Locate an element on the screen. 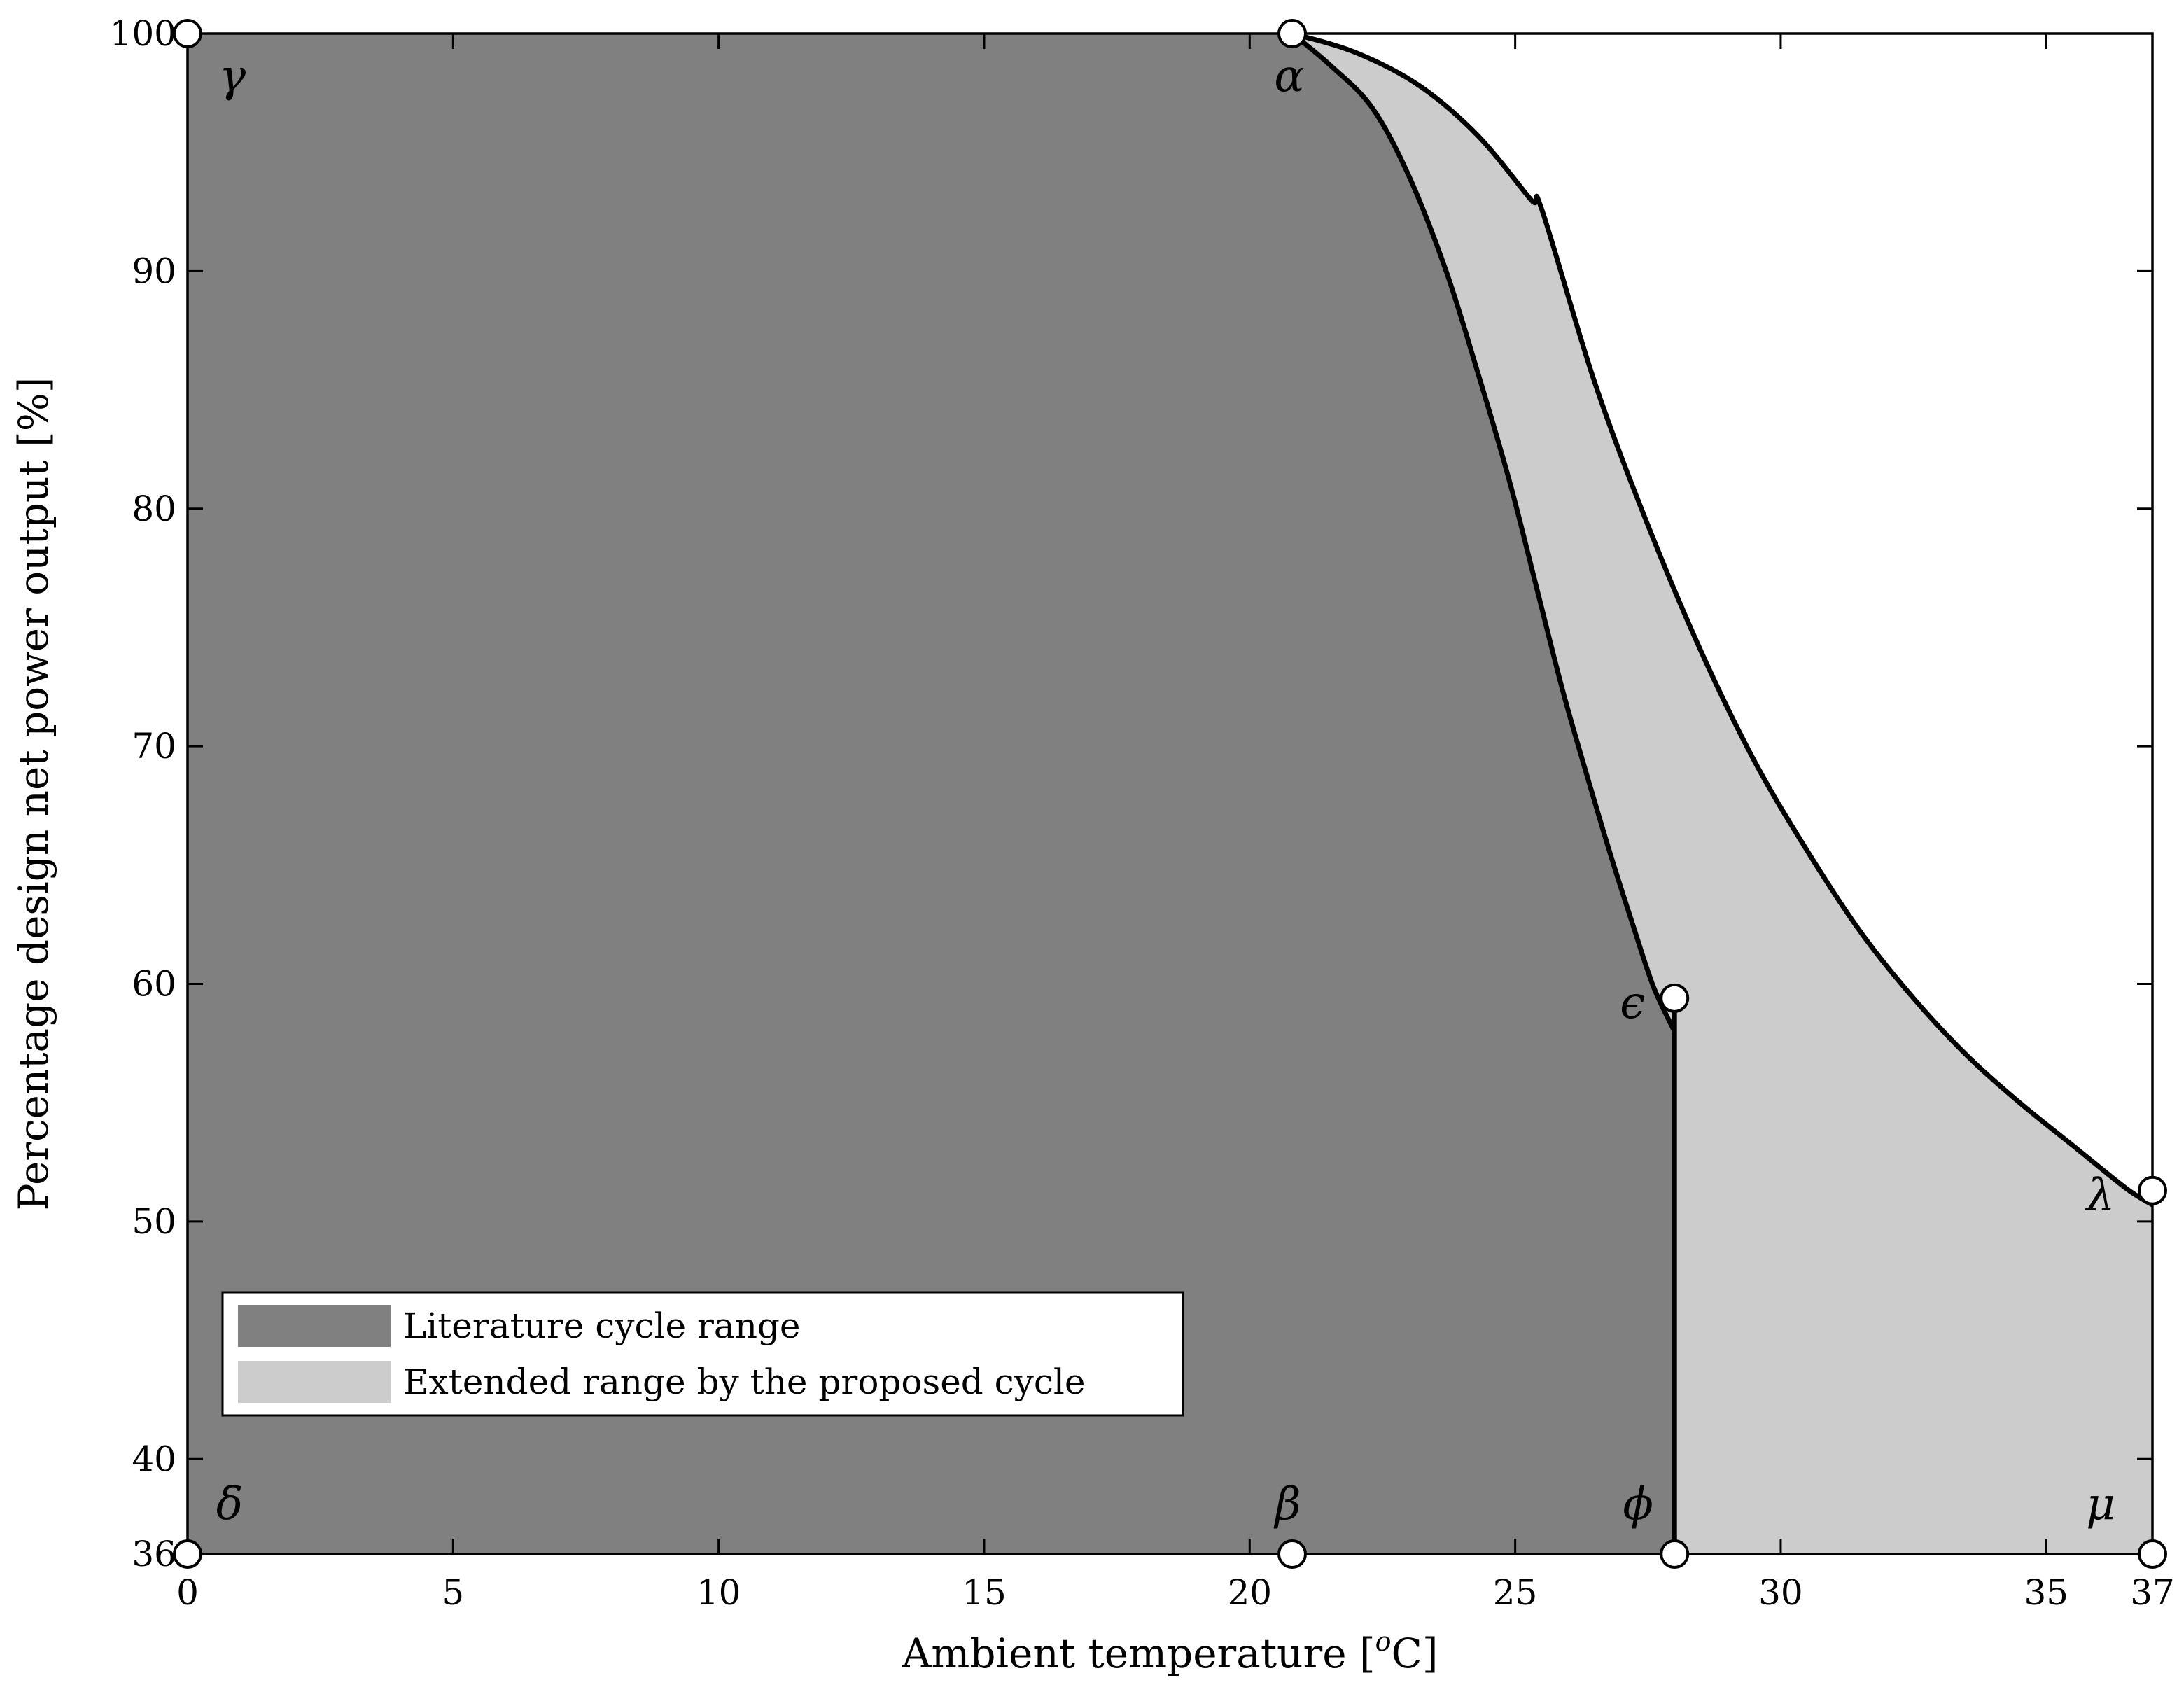 This screenshot has width=2179, height=1708. point-label: δ is located at coordinates (230, 1504).